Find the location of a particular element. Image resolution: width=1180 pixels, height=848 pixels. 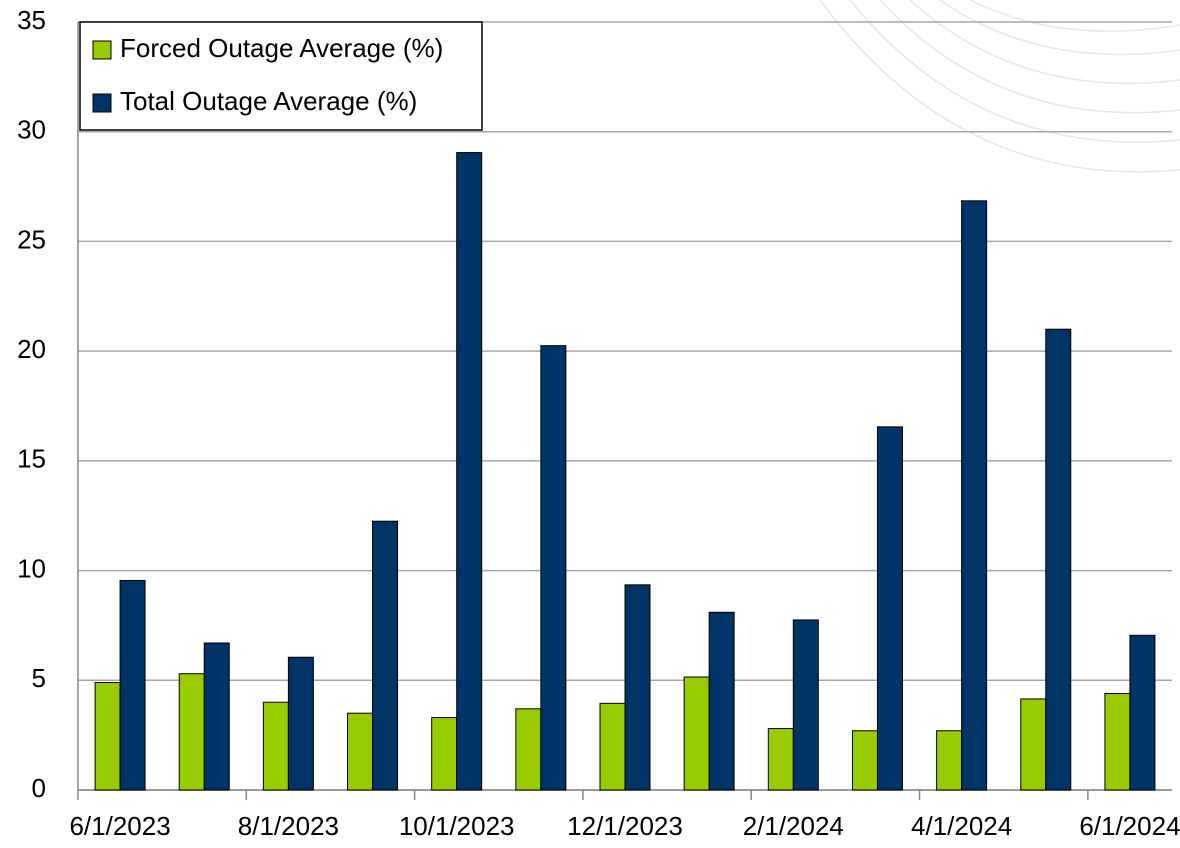

x-tick-label: 6/1/2023 is located at coordinates (119, 826).